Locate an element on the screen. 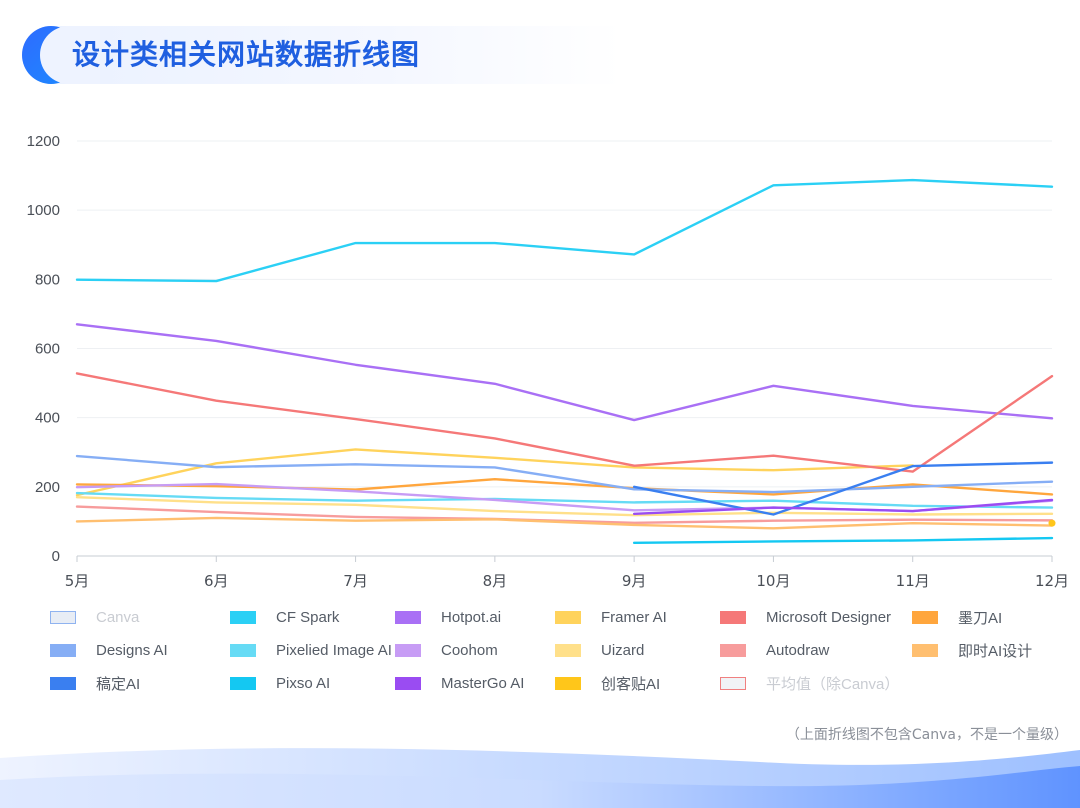  series-pixelied-image-ai-line is located at coordinates (564, 500).